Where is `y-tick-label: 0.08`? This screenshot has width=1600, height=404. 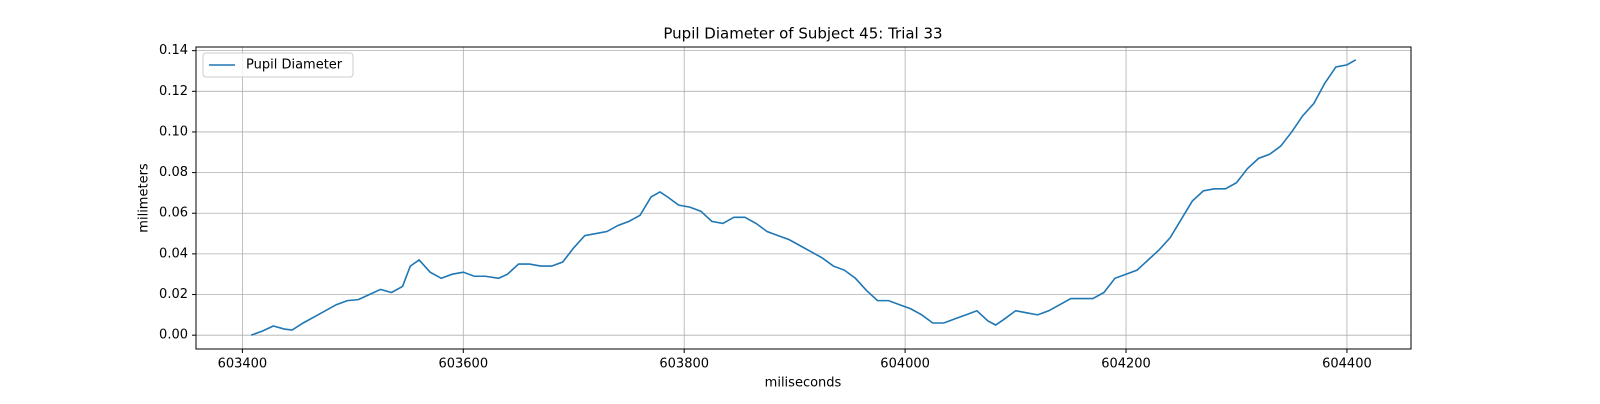 y-tick-label: 0.08 is located at coordinates (173, 172).